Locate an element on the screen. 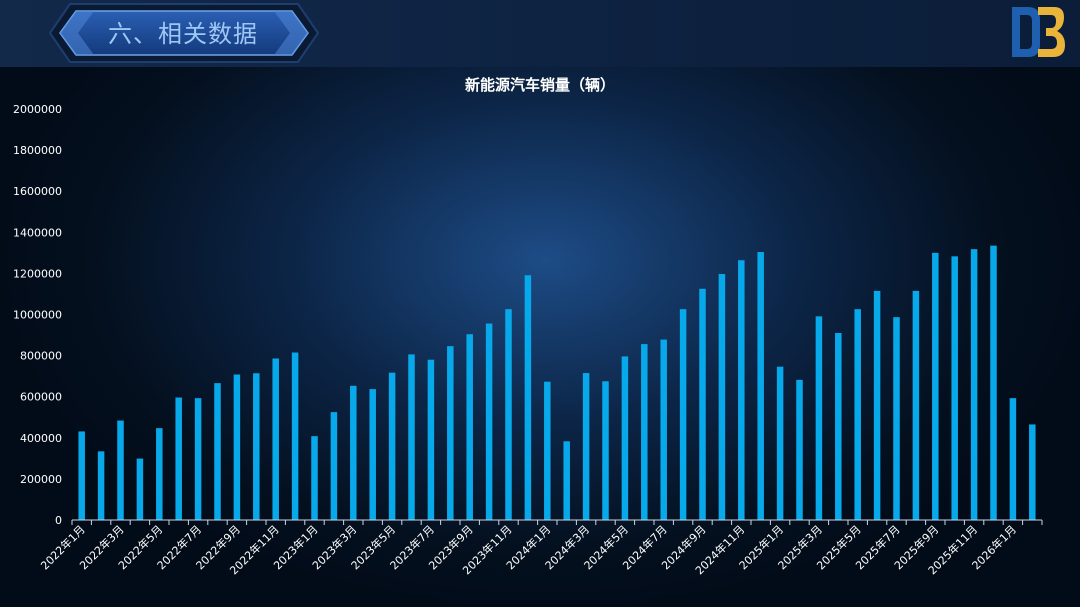 The width and height of the screenshot is (1080, 607). y-tick-label: 200000 is located at coordinates (41, 479).